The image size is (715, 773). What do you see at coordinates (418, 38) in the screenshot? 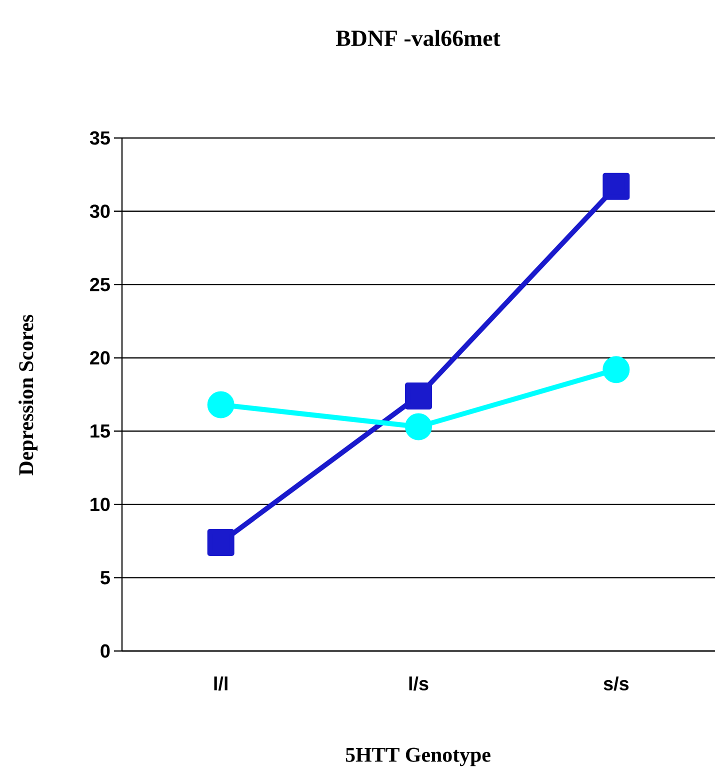
I see `chart-title: BDNF -val66met` at bounding box center [418, 38].